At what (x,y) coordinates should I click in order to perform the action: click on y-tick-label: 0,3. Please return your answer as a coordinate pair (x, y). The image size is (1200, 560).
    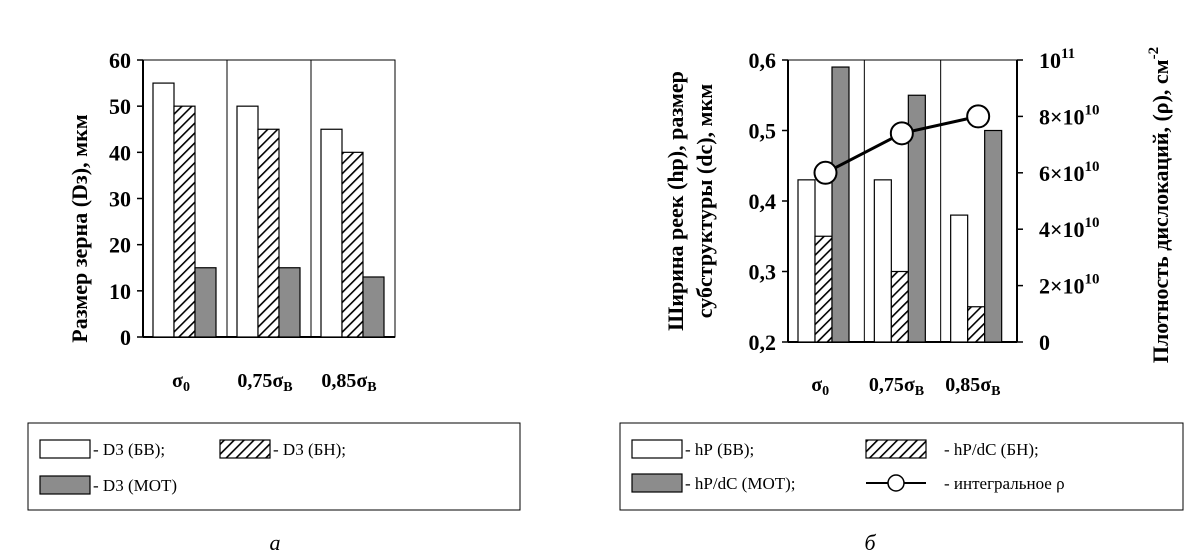
    Looking at the image, I should click on (763, 272).